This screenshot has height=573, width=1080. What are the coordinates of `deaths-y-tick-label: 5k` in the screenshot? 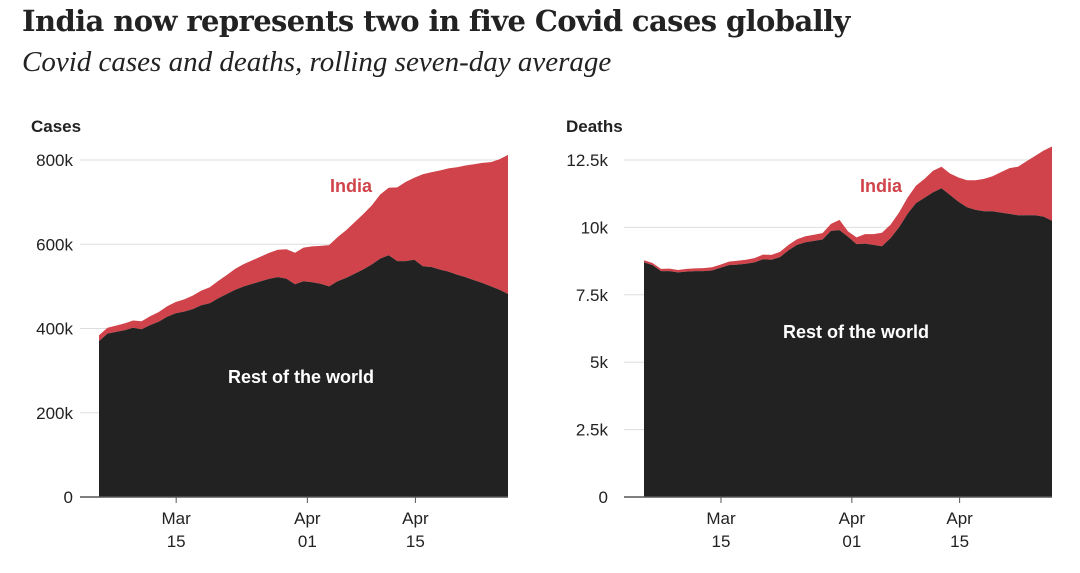 It's located at (599, 362).